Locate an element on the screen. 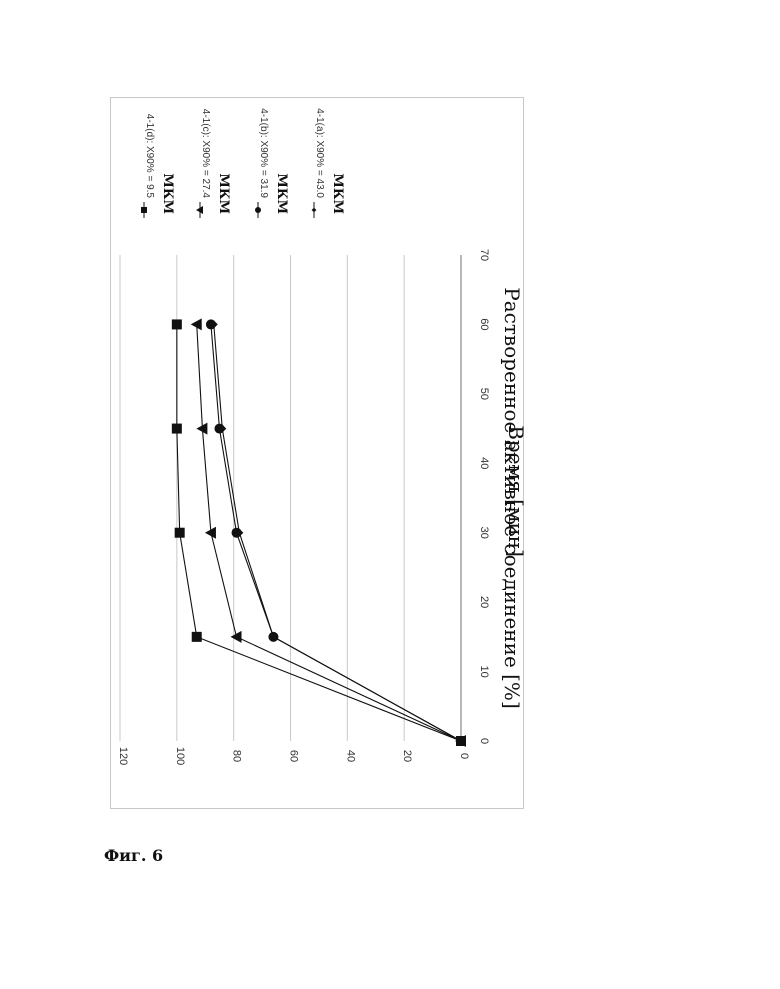 Image resolution: width=780 pixels, height=989 pixels. y-tick-label: 60 is located at coordinates (294, 756).